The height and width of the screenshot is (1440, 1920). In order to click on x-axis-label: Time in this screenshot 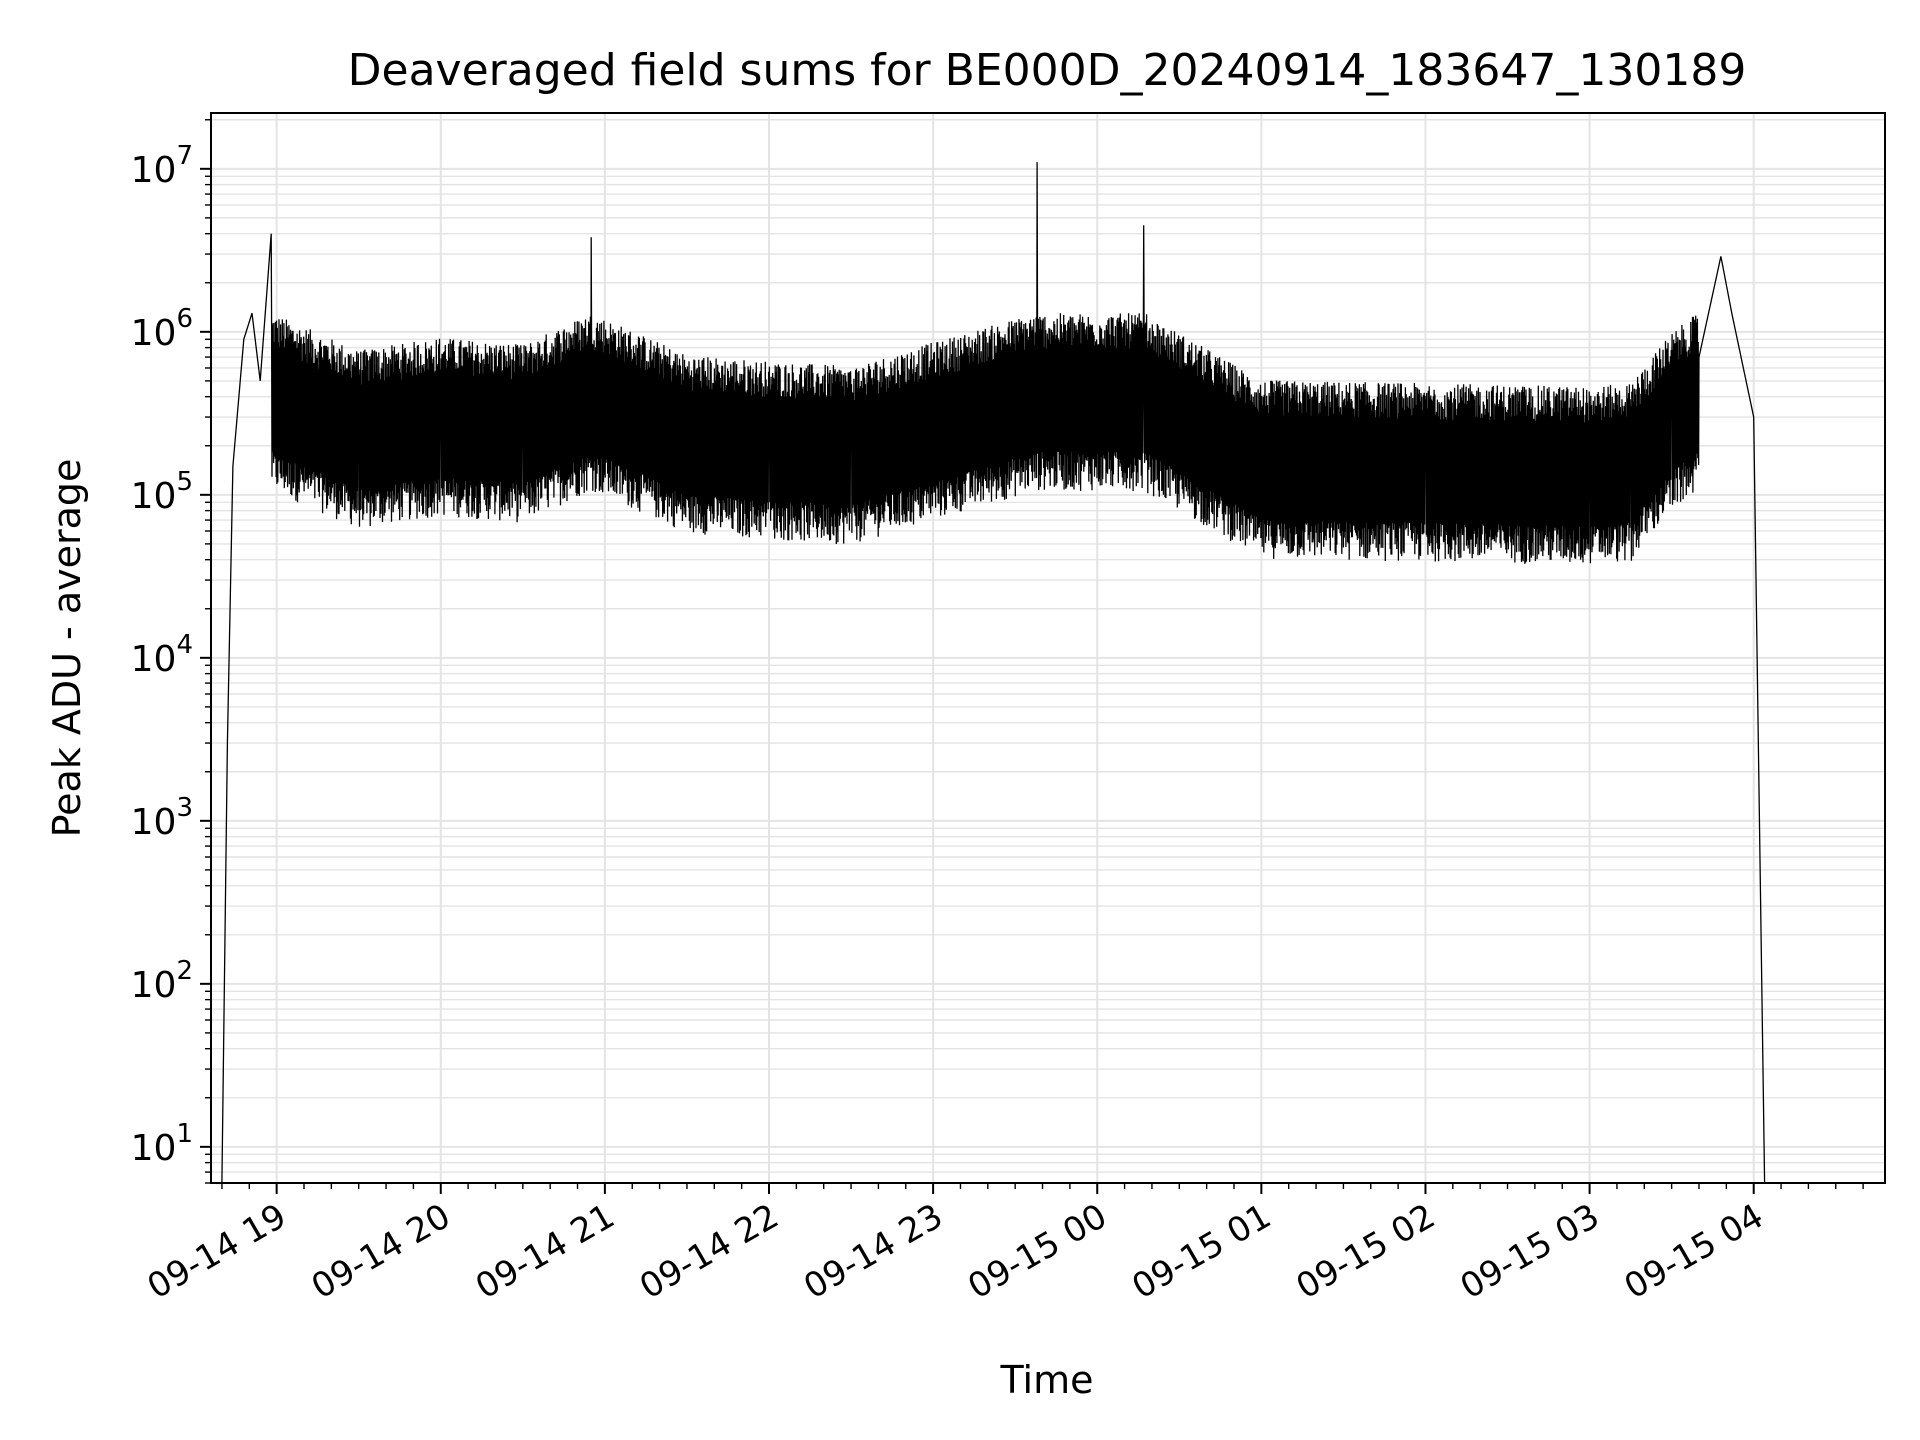, I will do `click(1047, 1380)`.